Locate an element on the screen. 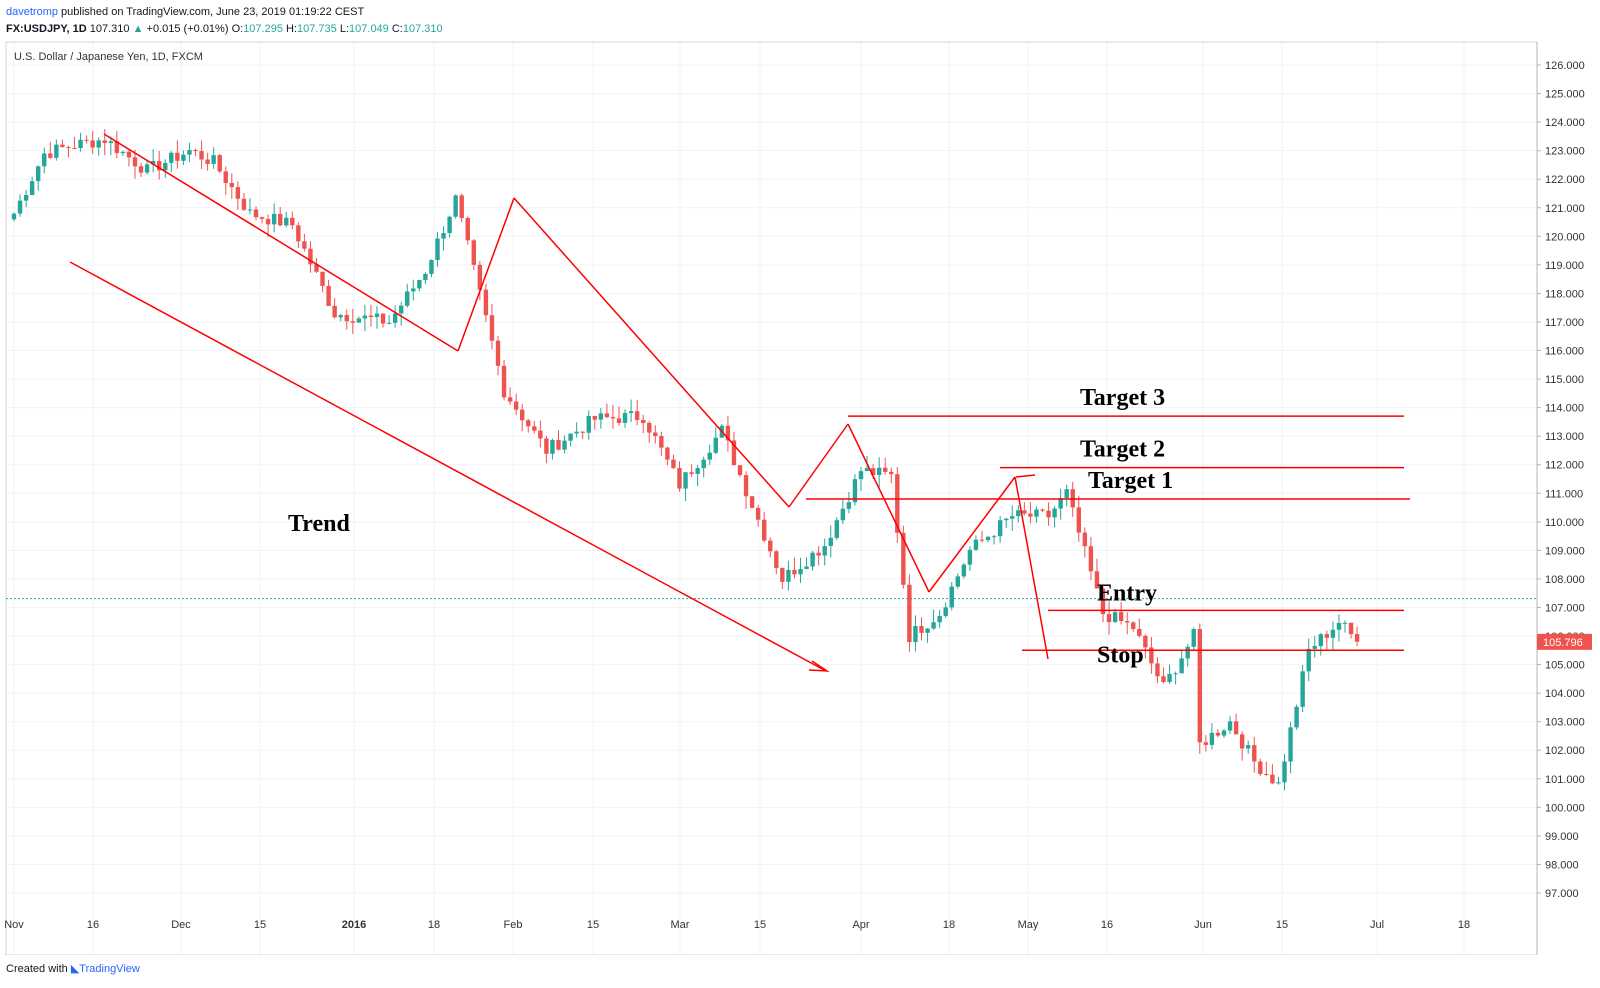 This screenshot has height=988, width=1600. price-tick-label: 117.000 is located at coordinates (1564, 323).